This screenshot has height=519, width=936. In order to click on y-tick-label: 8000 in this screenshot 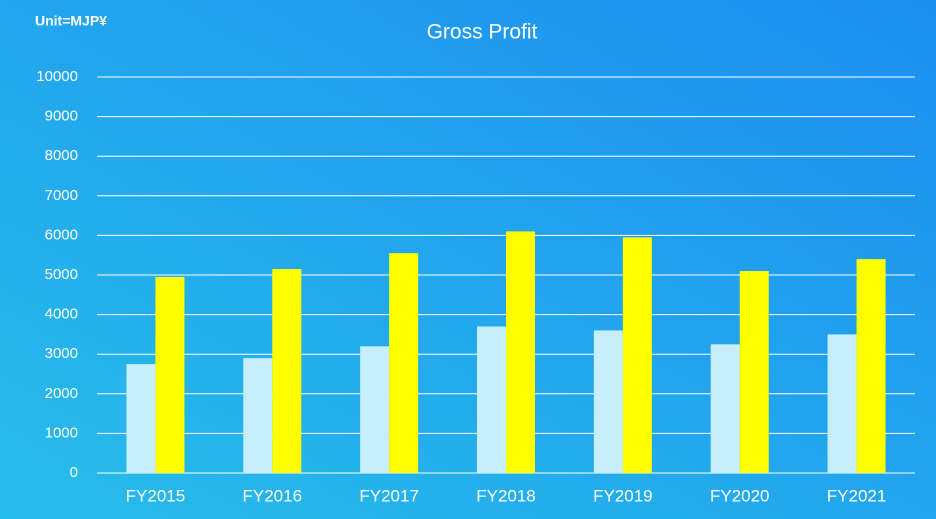, I will do `click(61, 155)`.